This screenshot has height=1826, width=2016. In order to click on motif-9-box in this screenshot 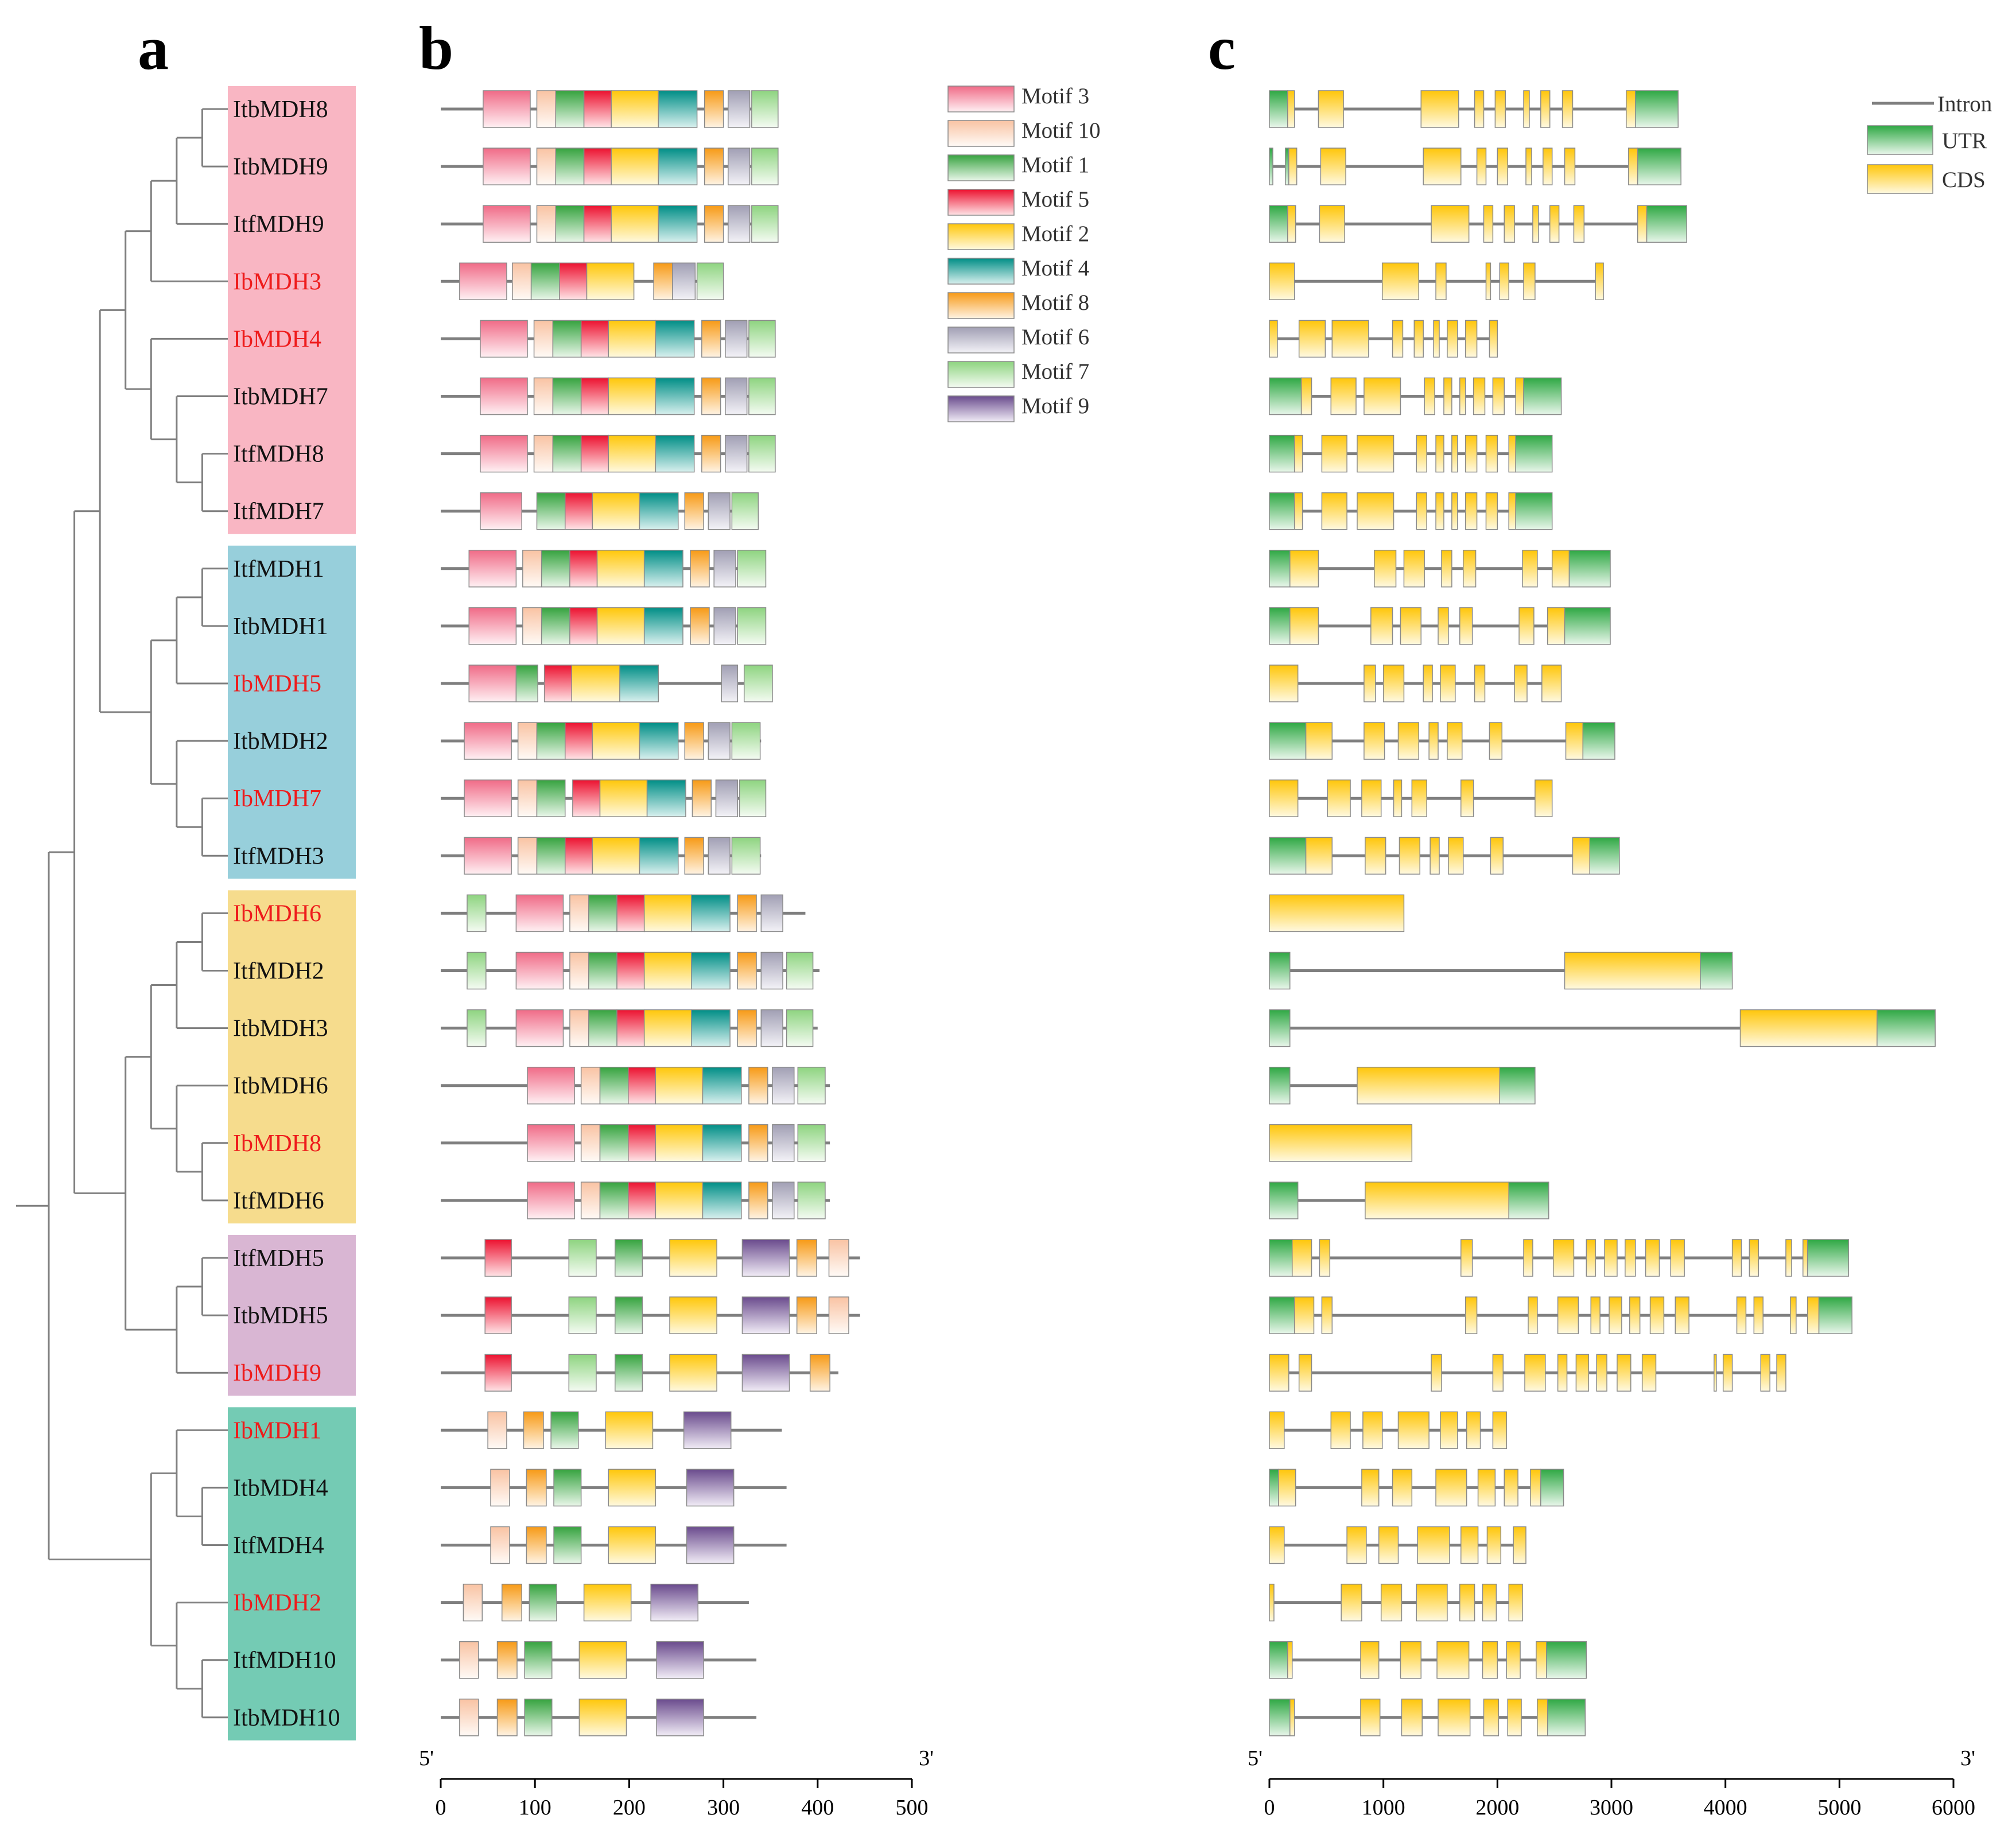, I will do `click(710, 1487)`.